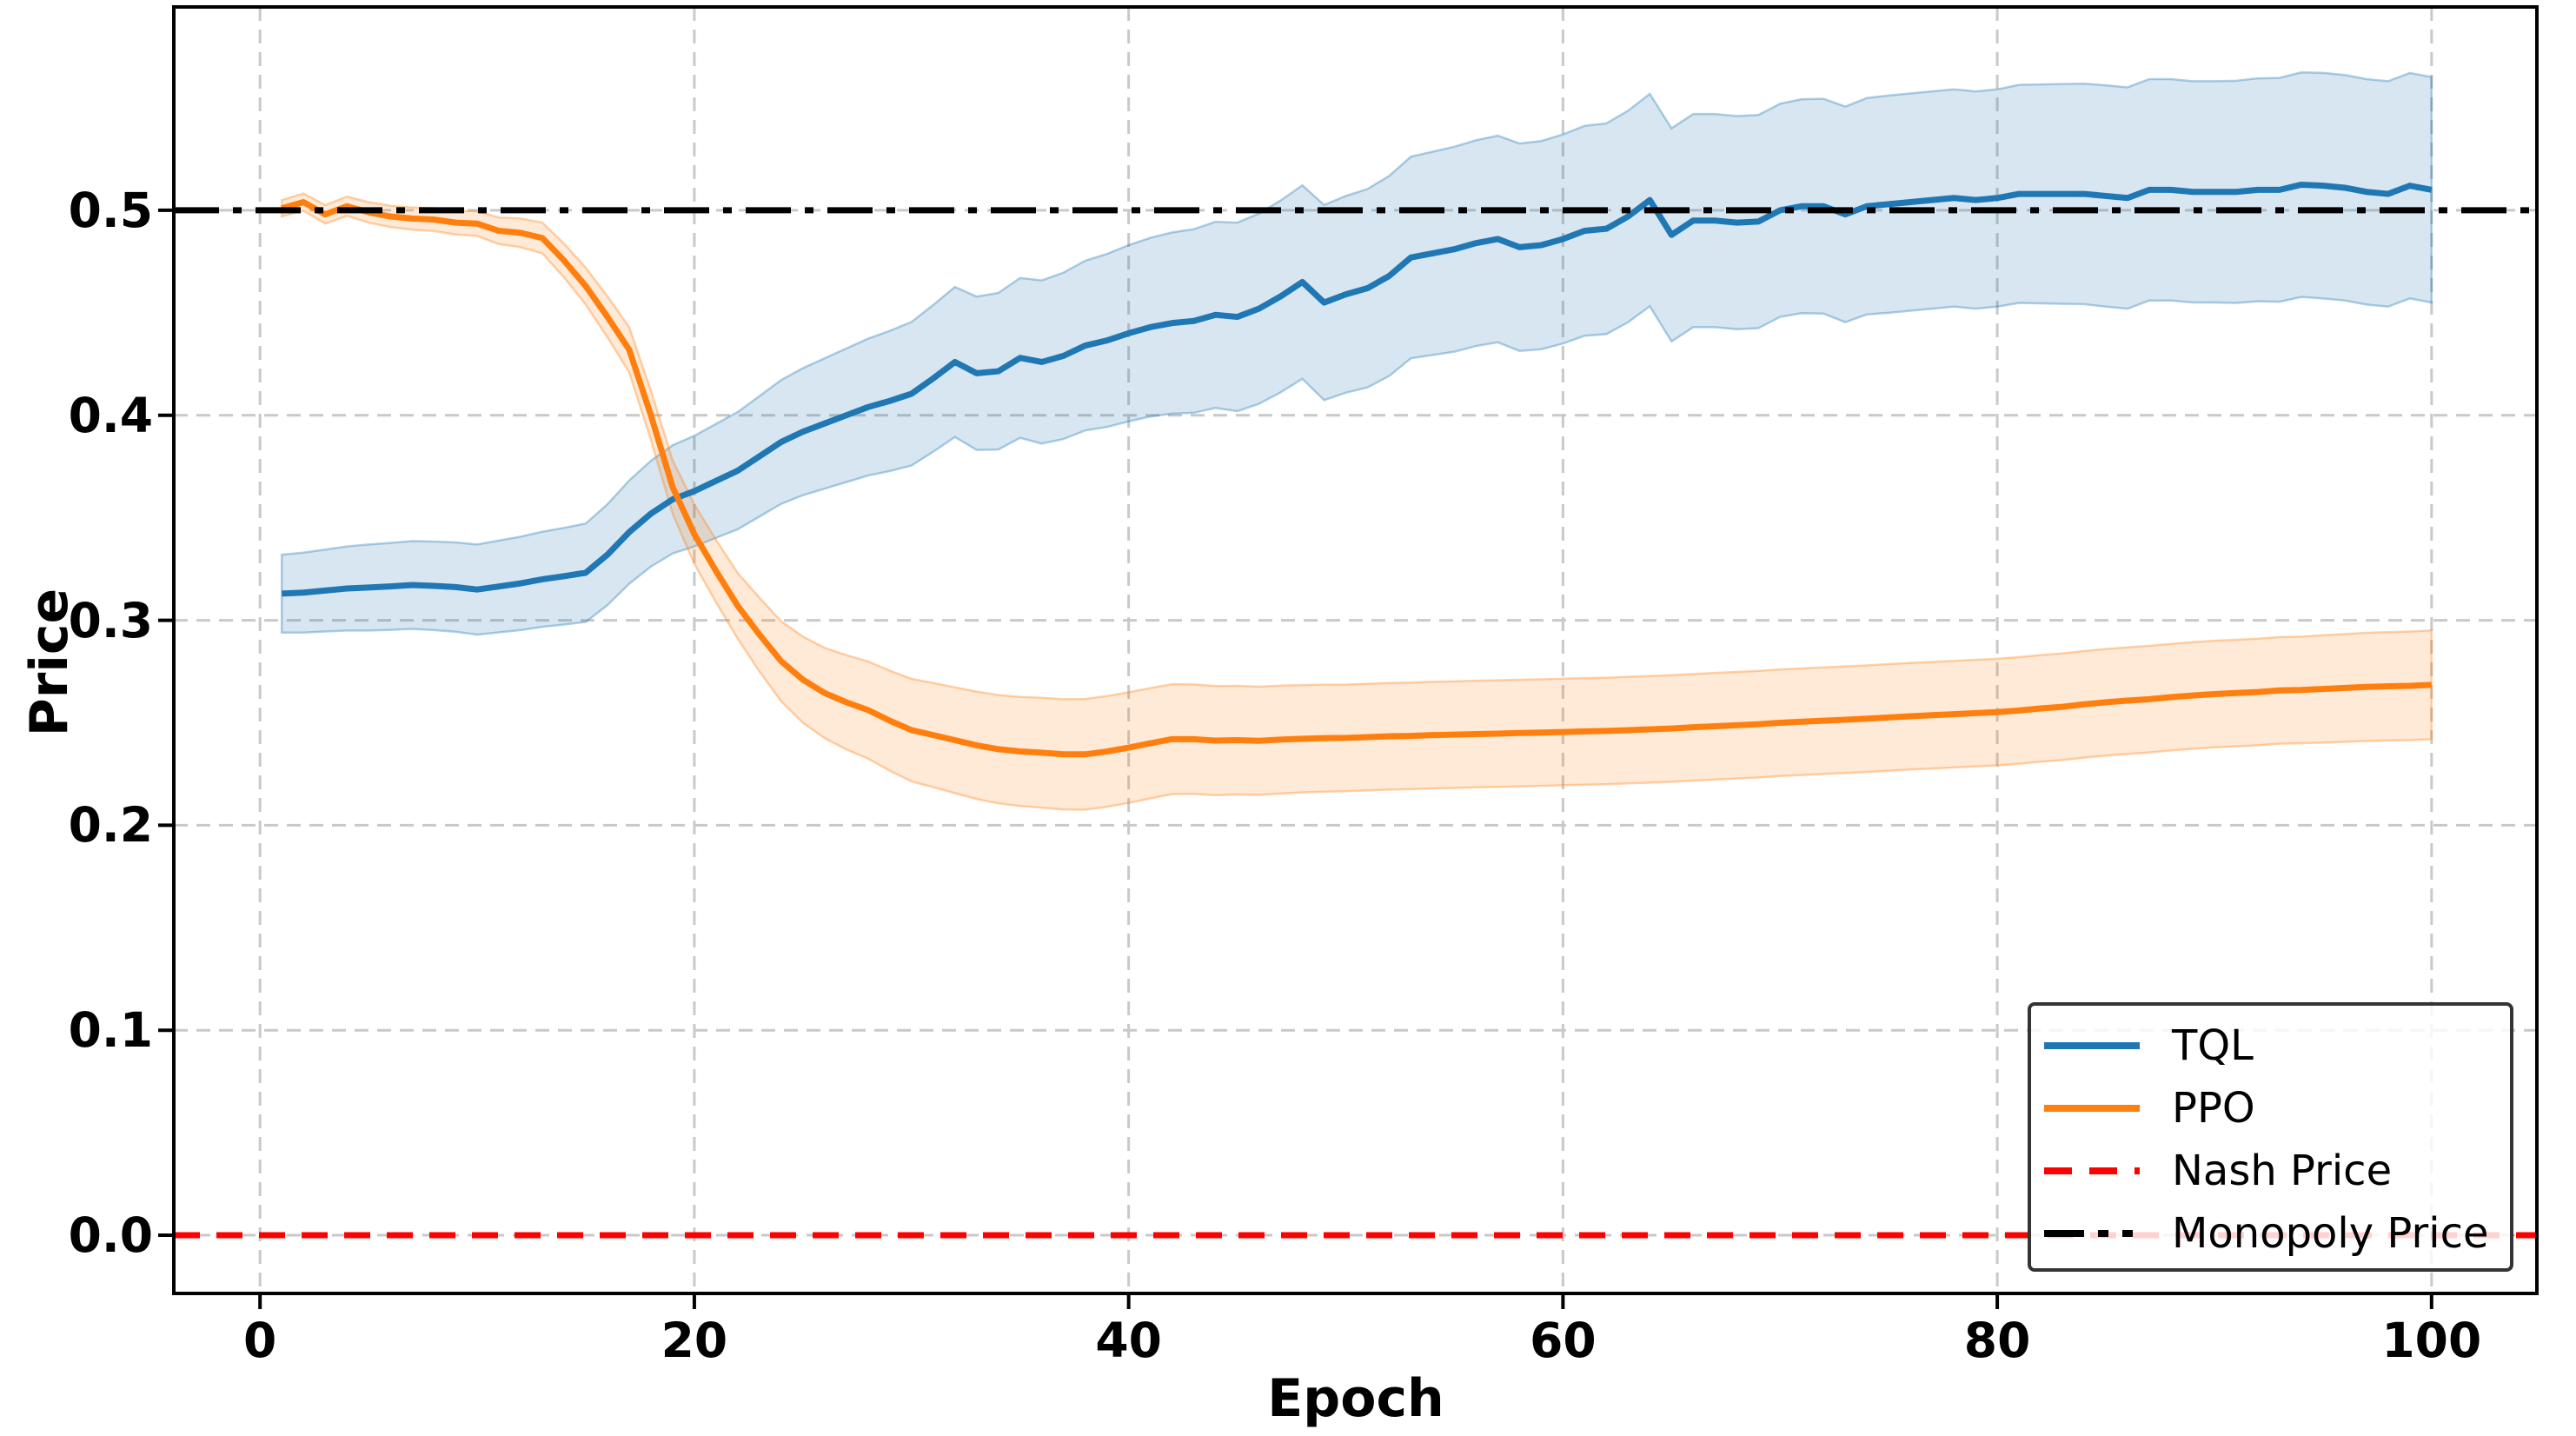  Describe the element at coordinates (694, 1340) in the screenshot. I see `x-tick-label-20: 20` at that location.